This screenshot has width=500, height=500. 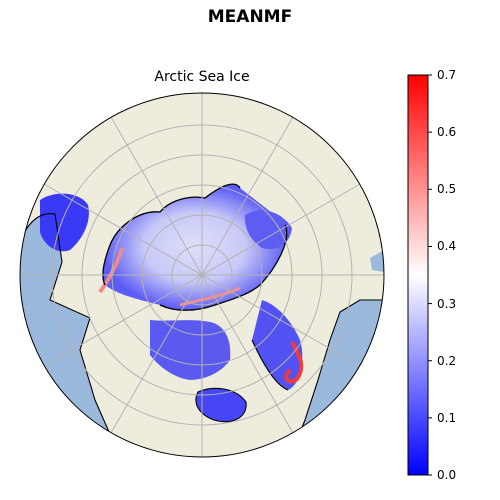 I want to click on arctic-basin-ice, so click(x=194, y=247).